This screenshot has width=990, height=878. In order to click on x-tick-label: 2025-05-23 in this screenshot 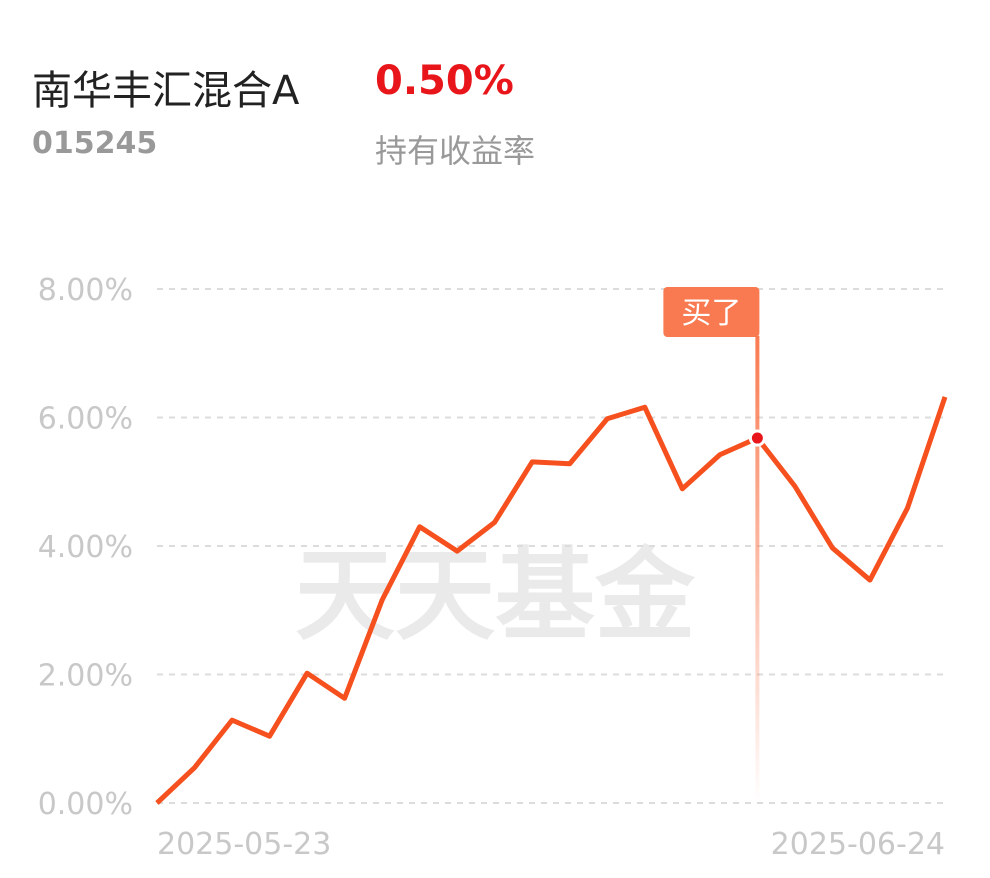, I will do `click(244, 844)`.